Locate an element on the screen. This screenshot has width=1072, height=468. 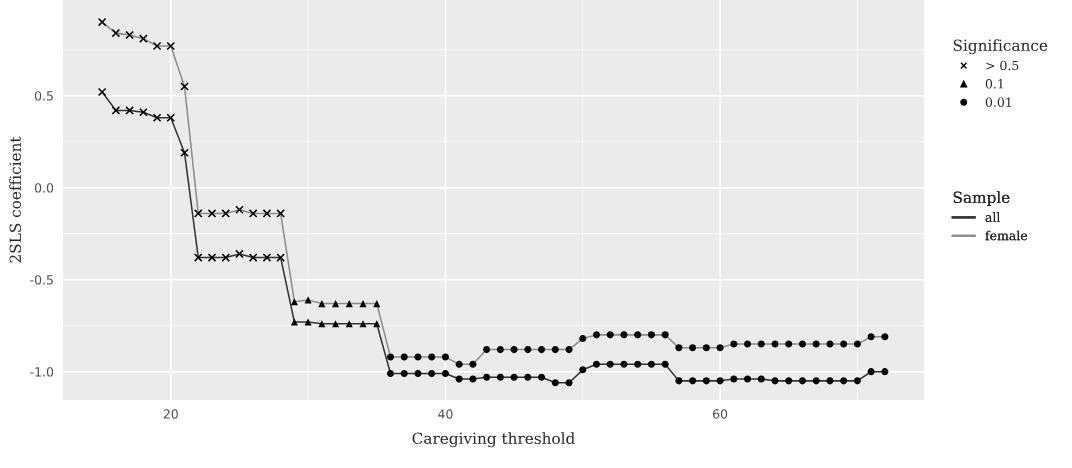
y-tick-label: -1.0 is located at coordinates (42, 372).